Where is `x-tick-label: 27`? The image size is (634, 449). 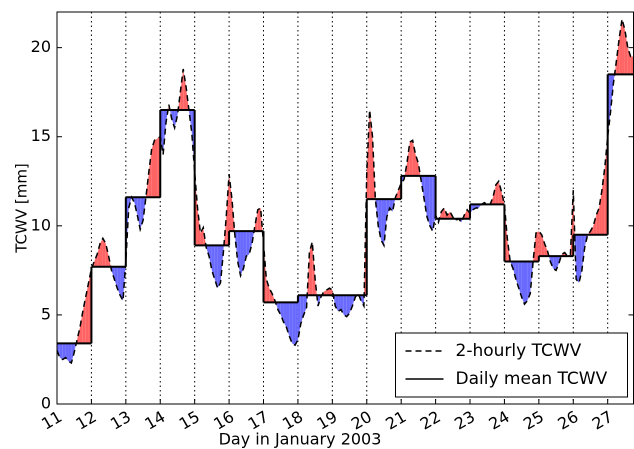 x-tick-label: 27 is located at coordinates (602, 420).